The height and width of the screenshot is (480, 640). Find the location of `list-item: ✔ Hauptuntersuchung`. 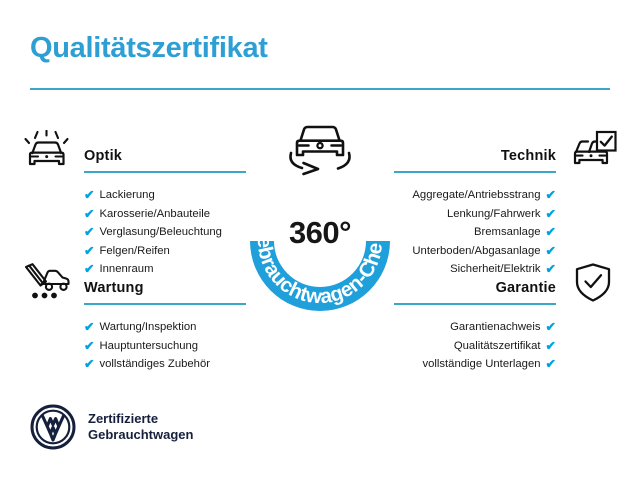

list-item: ✔ Hauptuntersuchung is located at coordinates (134, 346).